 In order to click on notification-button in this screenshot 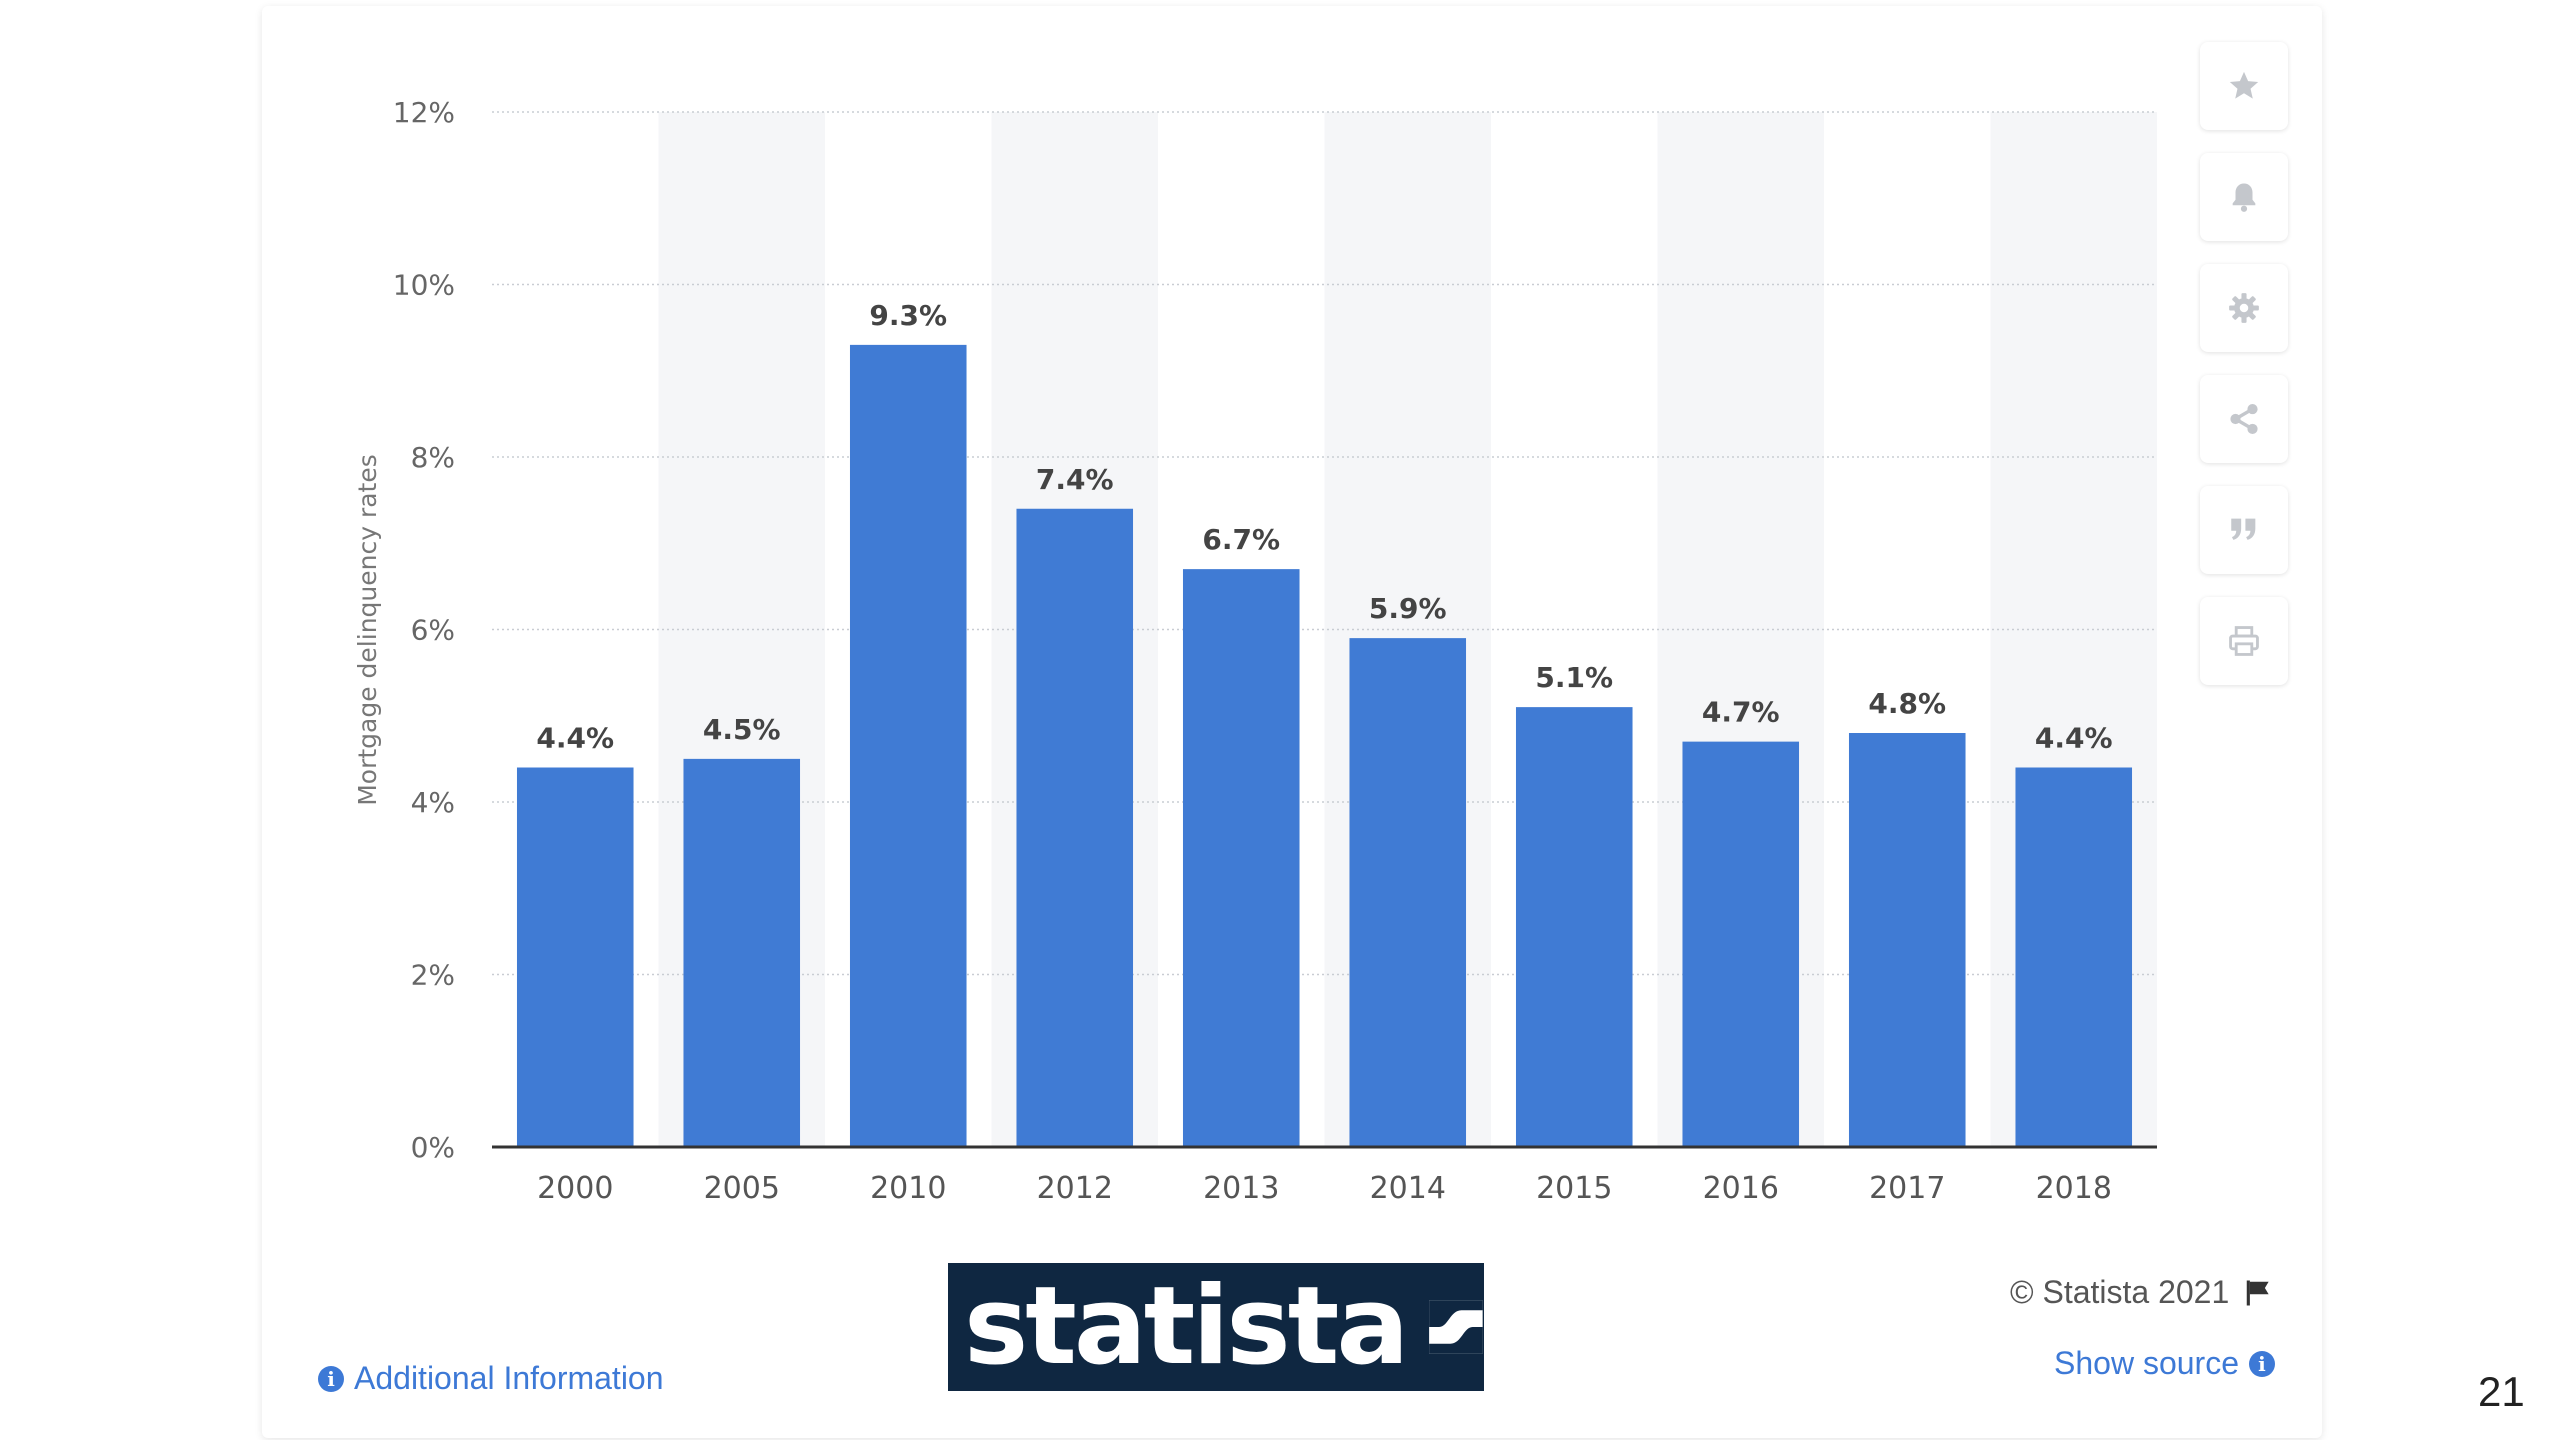, I will do `click(2244, 197)`.